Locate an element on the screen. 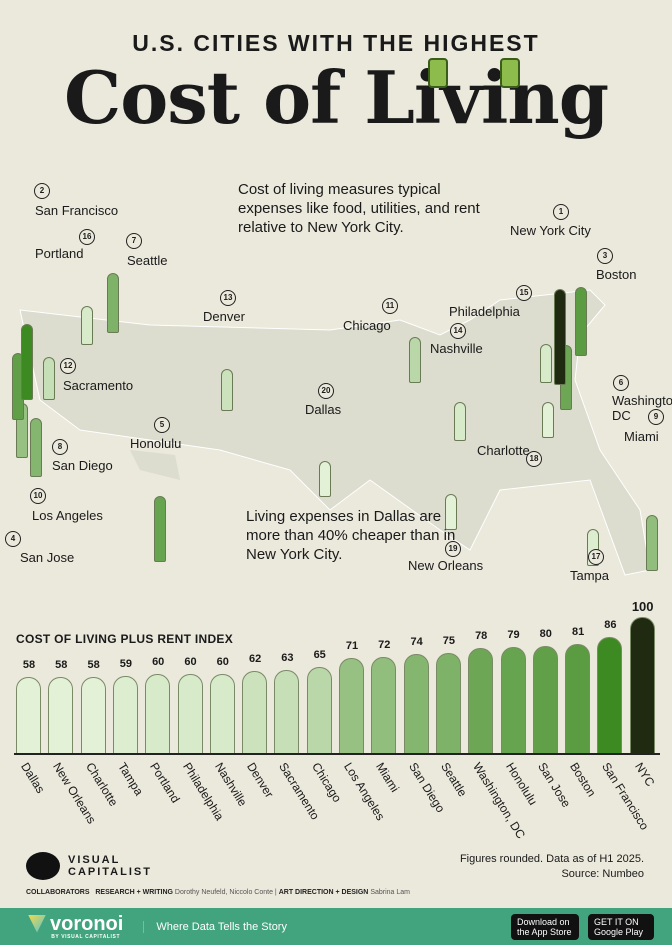 Image resolution: width=672 pixels, height=945 pixels. page-title: Cost of Living is located at coordinates (336, 97).